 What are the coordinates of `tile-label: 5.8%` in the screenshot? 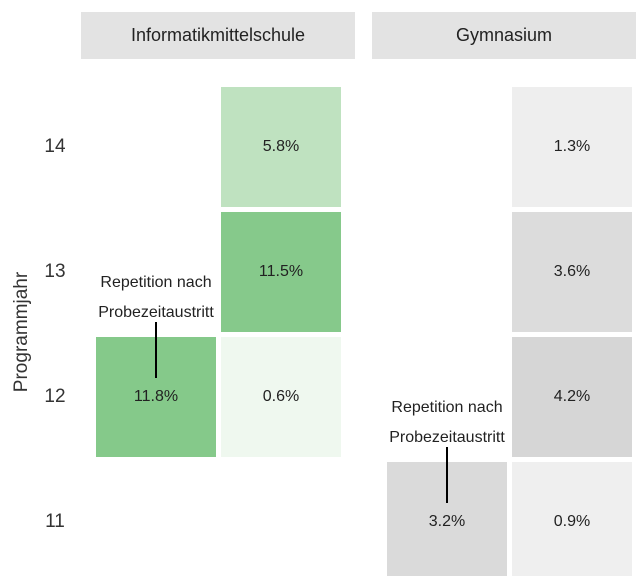 It's located at (281, 146).